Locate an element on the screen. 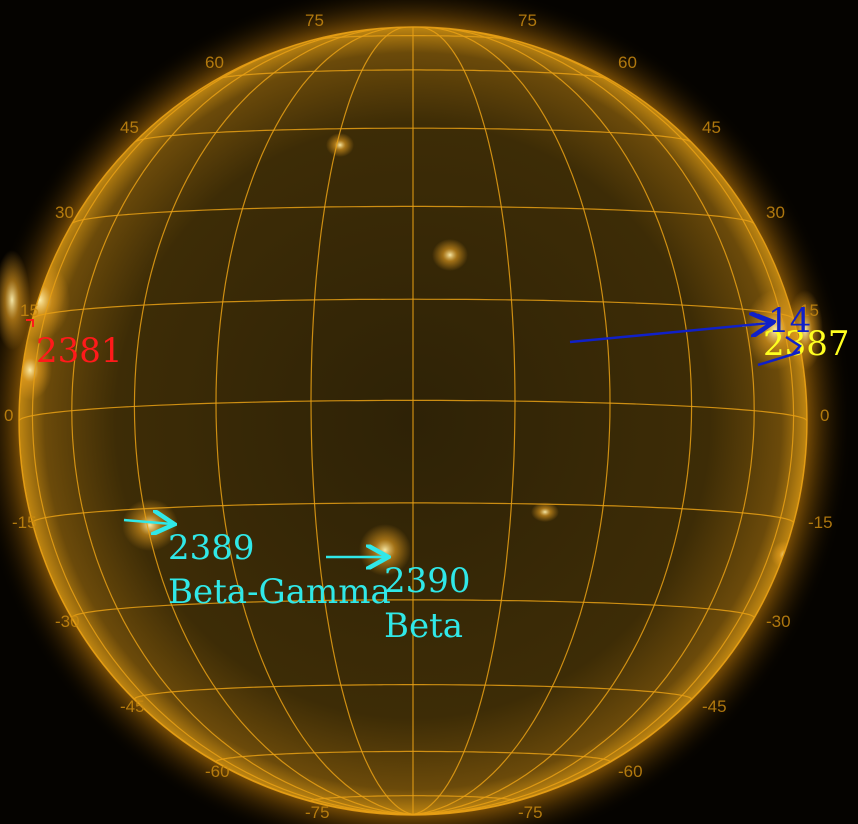 The width and height of the screenshot is (858, 824). label-left-m60: -60 is located at coordinates (217, 771).